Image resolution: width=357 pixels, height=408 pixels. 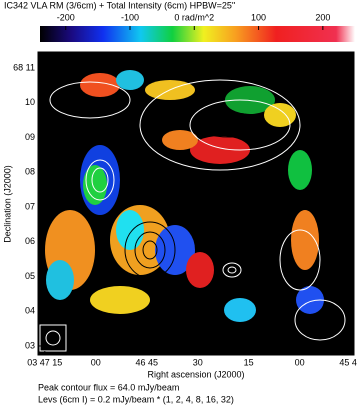 I want to click on colorbar, so click(x=197, y=34).